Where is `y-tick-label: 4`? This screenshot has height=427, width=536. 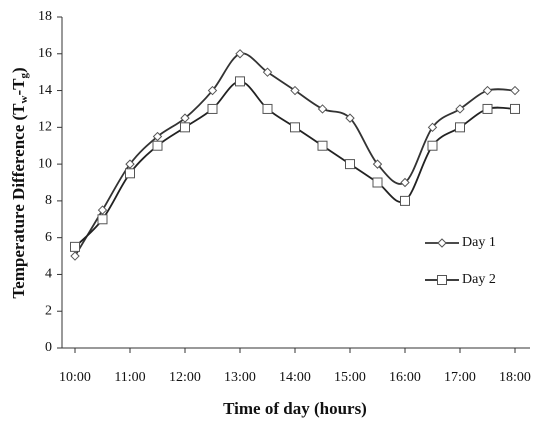 y-tick-label: 4 is located at coordinates (48, 274).